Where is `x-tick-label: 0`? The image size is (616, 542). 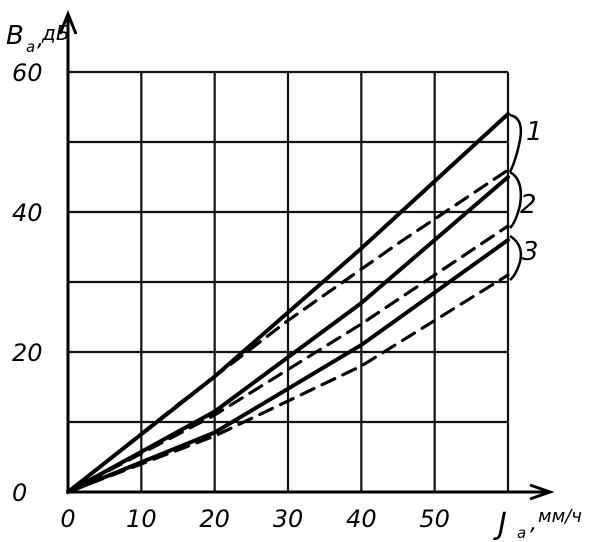 x-tick-label: 0 is located at coordinates (67, 519).